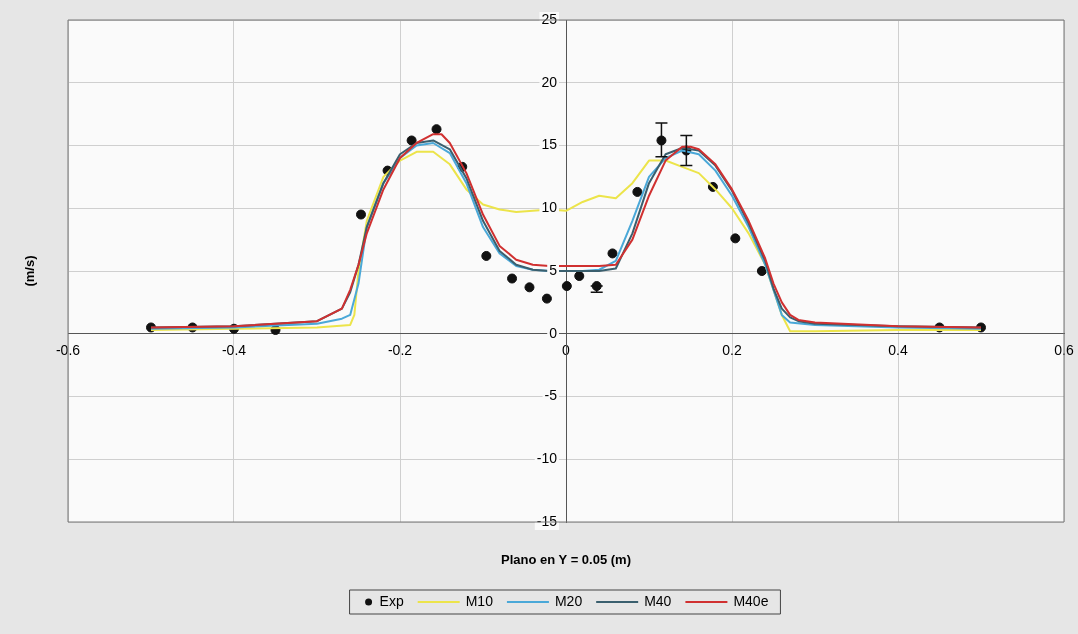 The width and height of the screenshot is (1078, 634). I want to click on y-tick-label: -10, so click(547, 458).